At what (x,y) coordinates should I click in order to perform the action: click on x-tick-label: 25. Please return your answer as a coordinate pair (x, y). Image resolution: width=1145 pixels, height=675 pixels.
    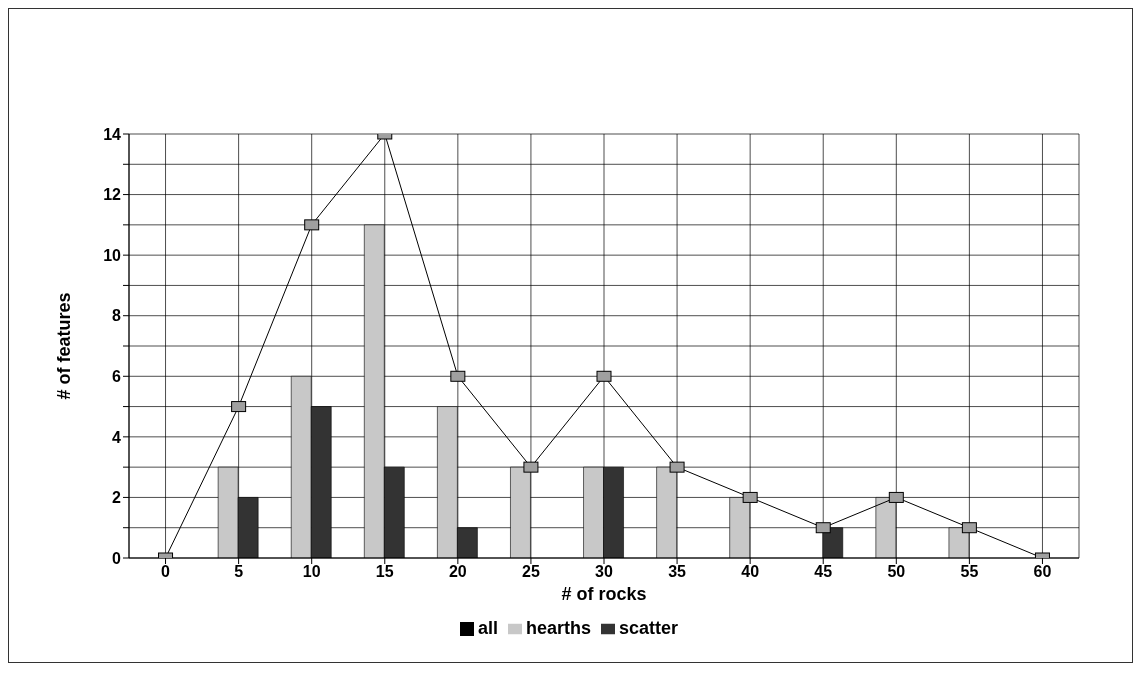
    Looking at the image, I should click on (531, 572).